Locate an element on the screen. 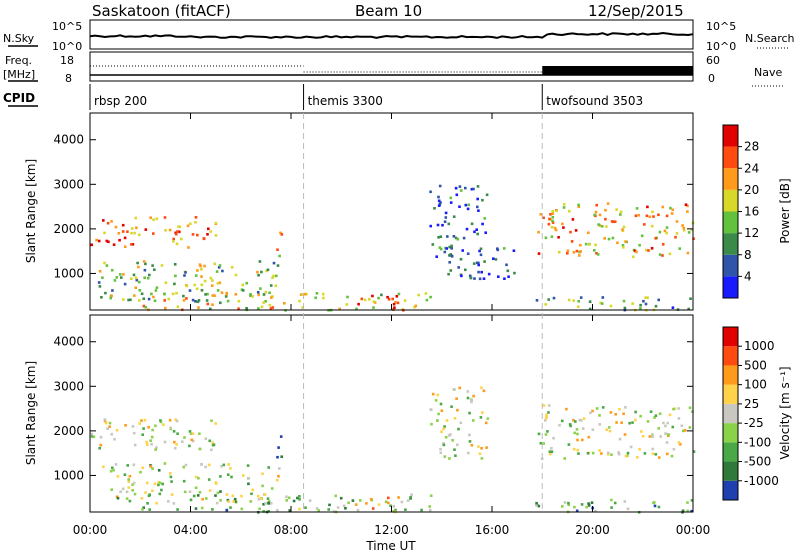 The height and width of the screenshot is (558, 800). nsky-tick-top: 10^5 is located at coordinates (67, 26).